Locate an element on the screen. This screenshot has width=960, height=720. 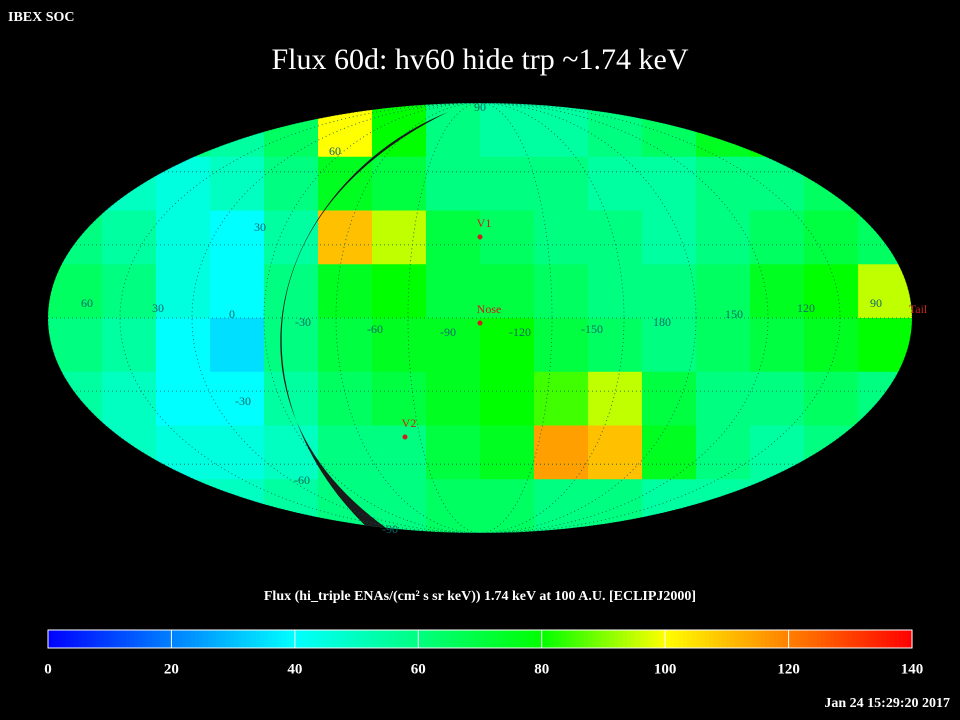
latitude-label: 30 is located at coordinates (260, 227).